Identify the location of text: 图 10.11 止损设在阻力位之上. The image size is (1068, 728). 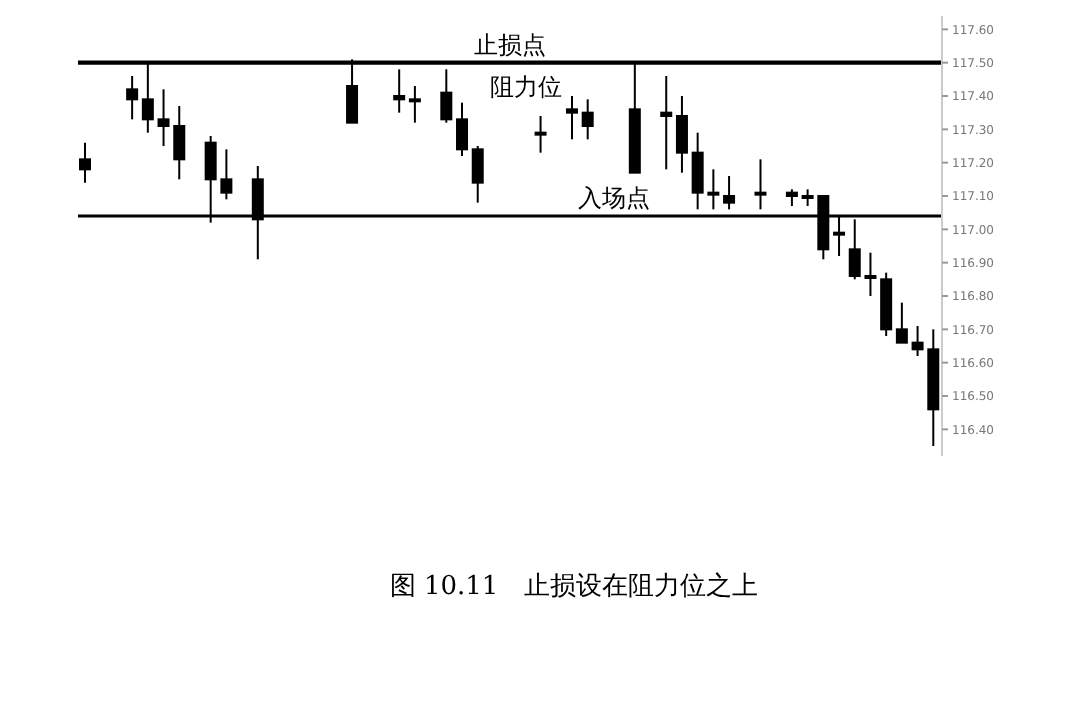
(574, 587).